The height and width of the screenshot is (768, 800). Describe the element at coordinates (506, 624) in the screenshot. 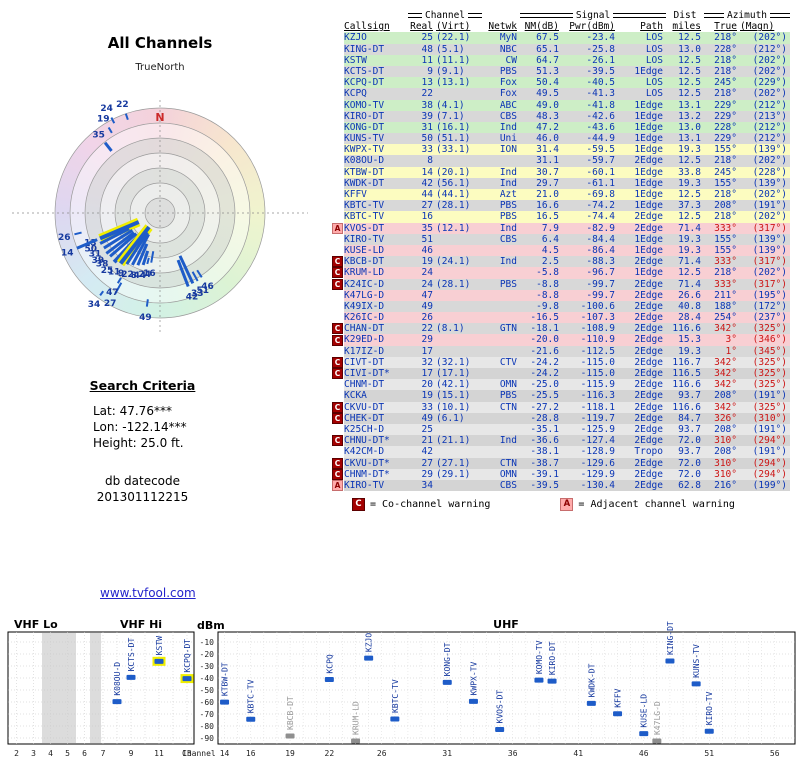

I see `uhf-label: UHF` at that location.